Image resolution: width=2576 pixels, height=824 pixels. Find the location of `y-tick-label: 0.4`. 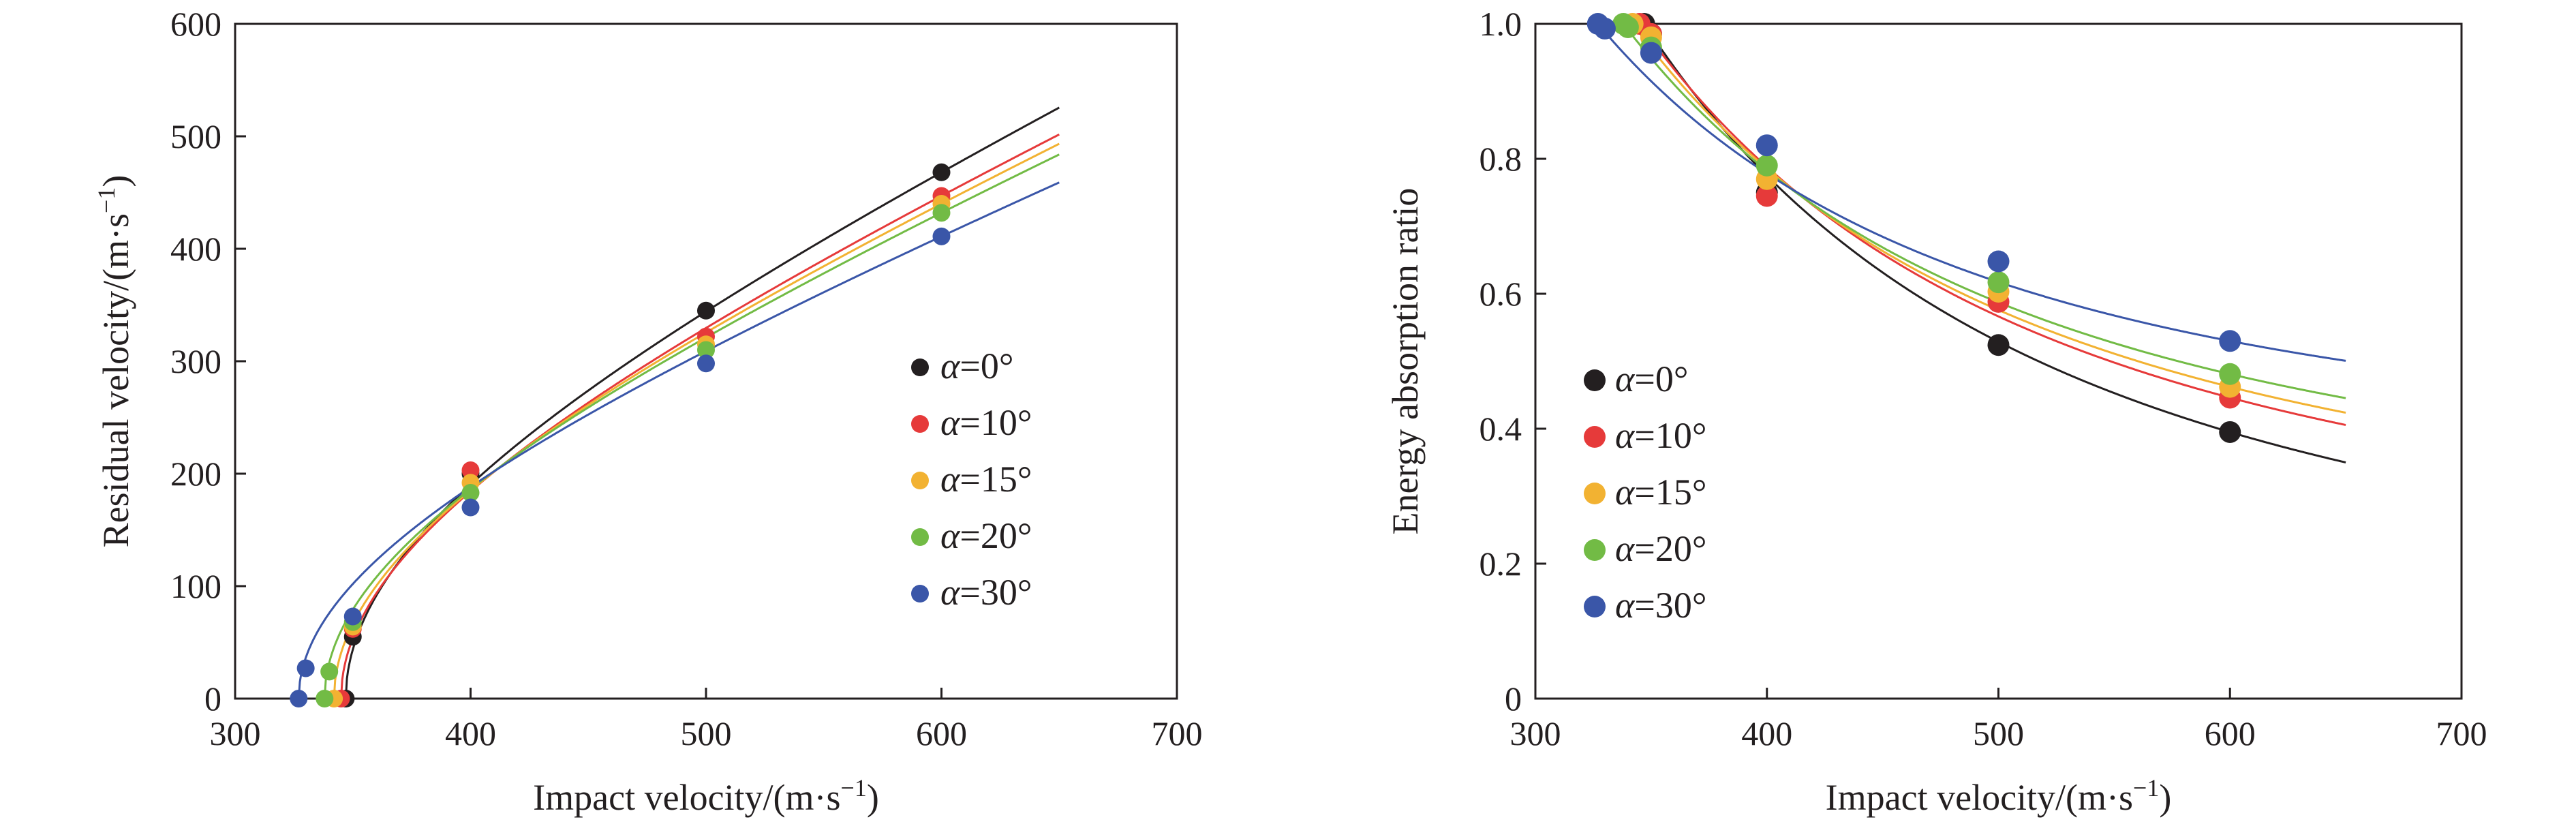

y-tick-label: 0.4 is located at coordinates (1500, 429).